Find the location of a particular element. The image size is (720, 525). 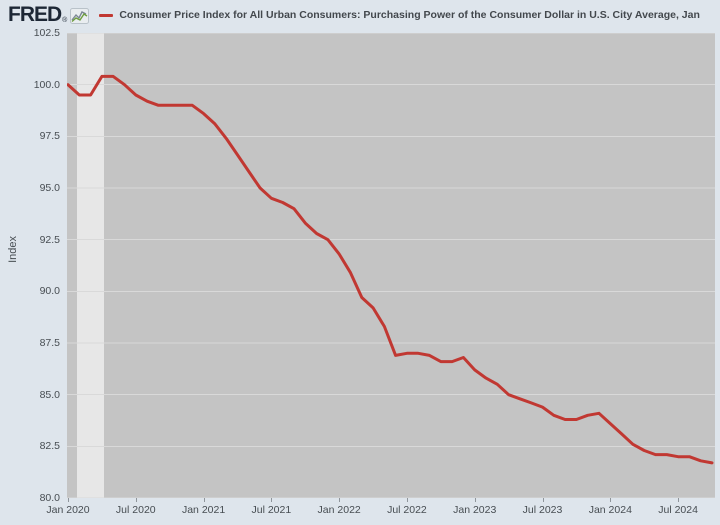

x-tick-label: Jan 2022 is located at coordinates (339, 510).